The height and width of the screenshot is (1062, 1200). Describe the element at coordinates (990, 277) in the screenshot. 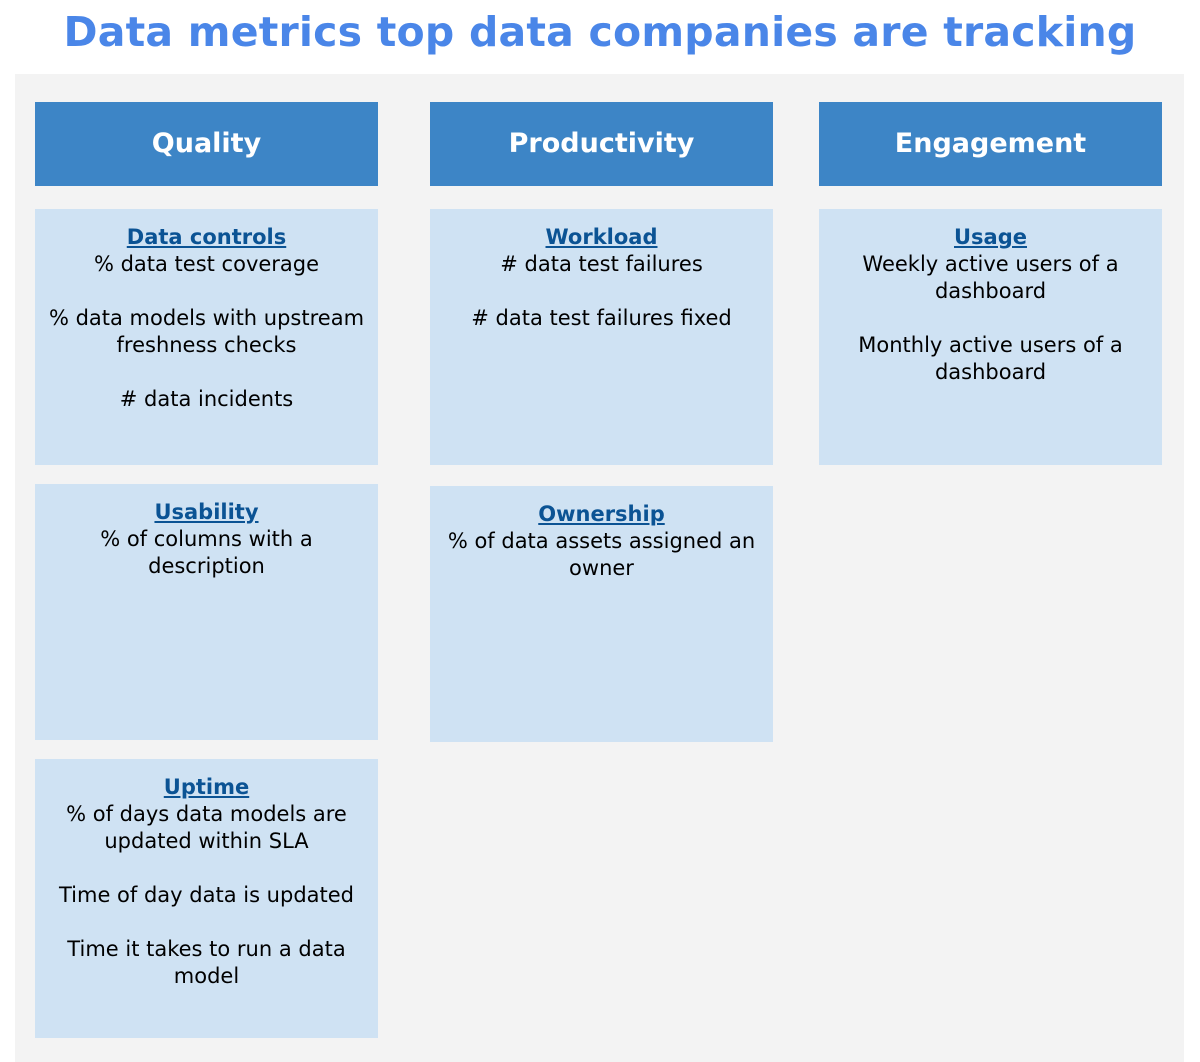

I see `metric-item: Weekly active users of a dashboard` at that location.